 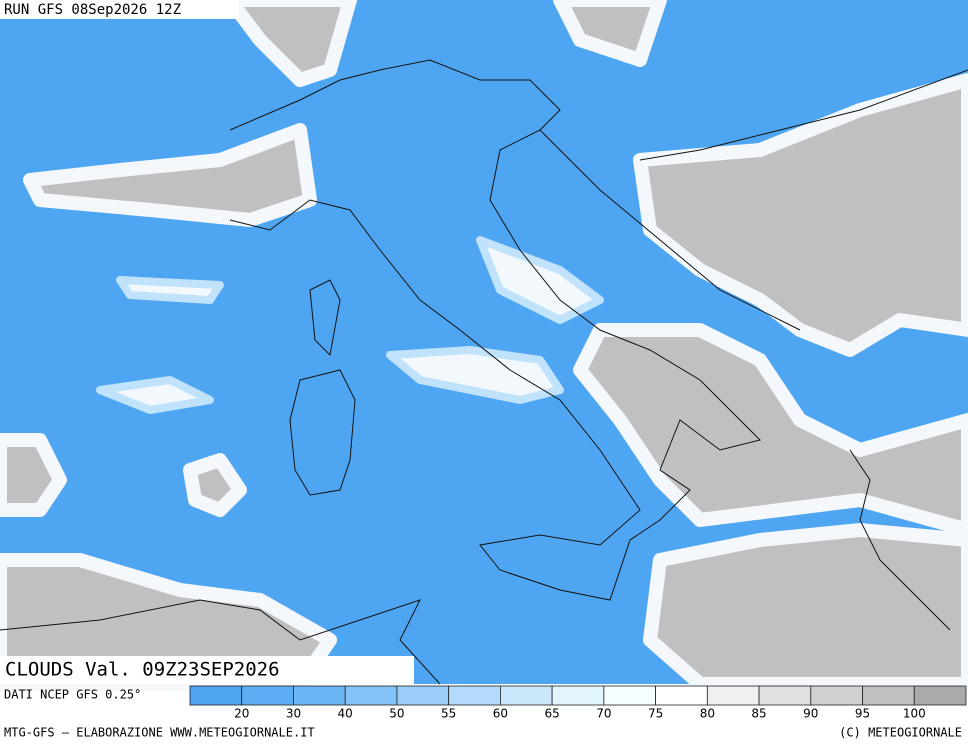 I want to click on footer-right: (C) METEOGIORNALE, so click(x=900, y=733).